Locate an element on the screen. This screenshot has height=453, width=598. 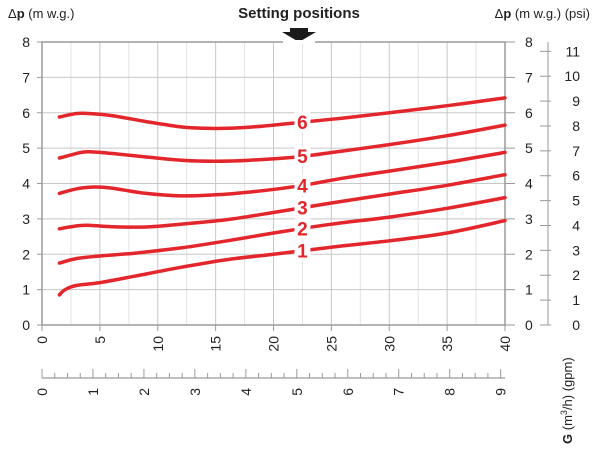
psi-tick-label: 4 is located at coordinates (576, 225).